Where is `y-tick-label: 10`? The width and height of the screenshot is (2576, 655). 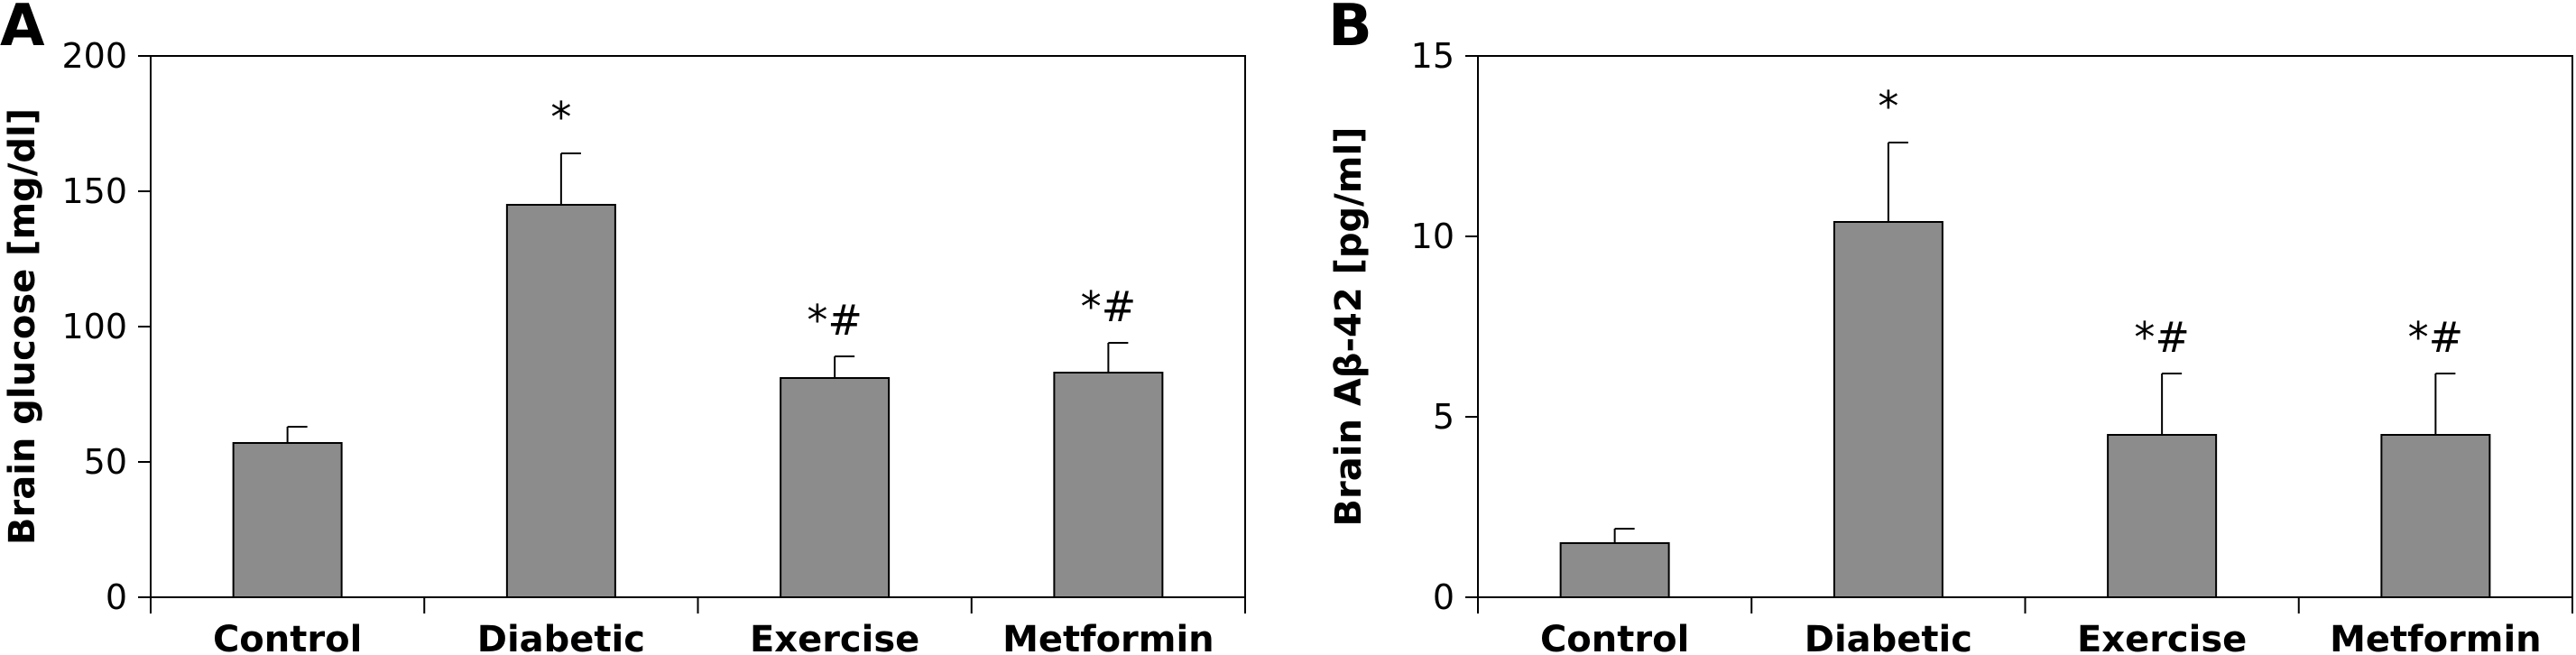 y-tick-label: 10 is located at coordinates (1432, 236).